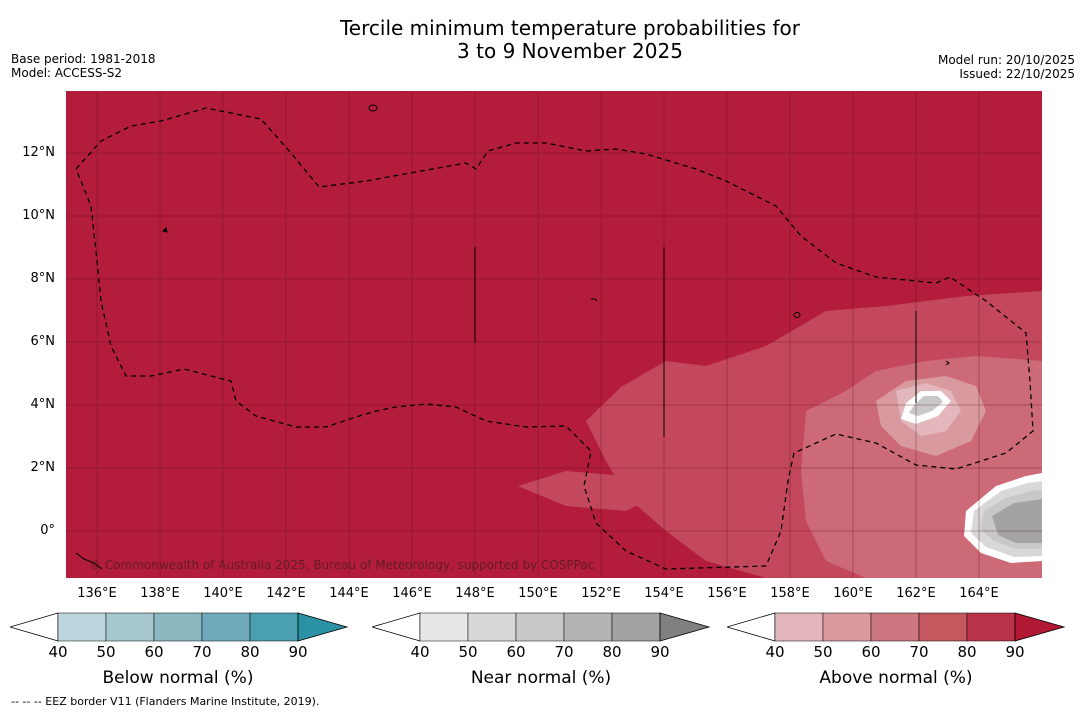  What do you see at coordinates (38, 152) in the screenshot?
I see `lat-tick-12n: 12°N` at bounding box center [38, 152].